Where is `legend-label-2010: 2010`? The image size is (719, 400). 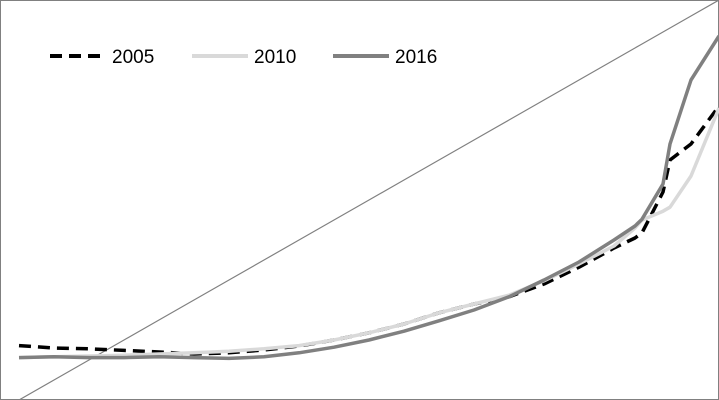 legend-label-2010: 2010 is located at coordinates (275, 57).